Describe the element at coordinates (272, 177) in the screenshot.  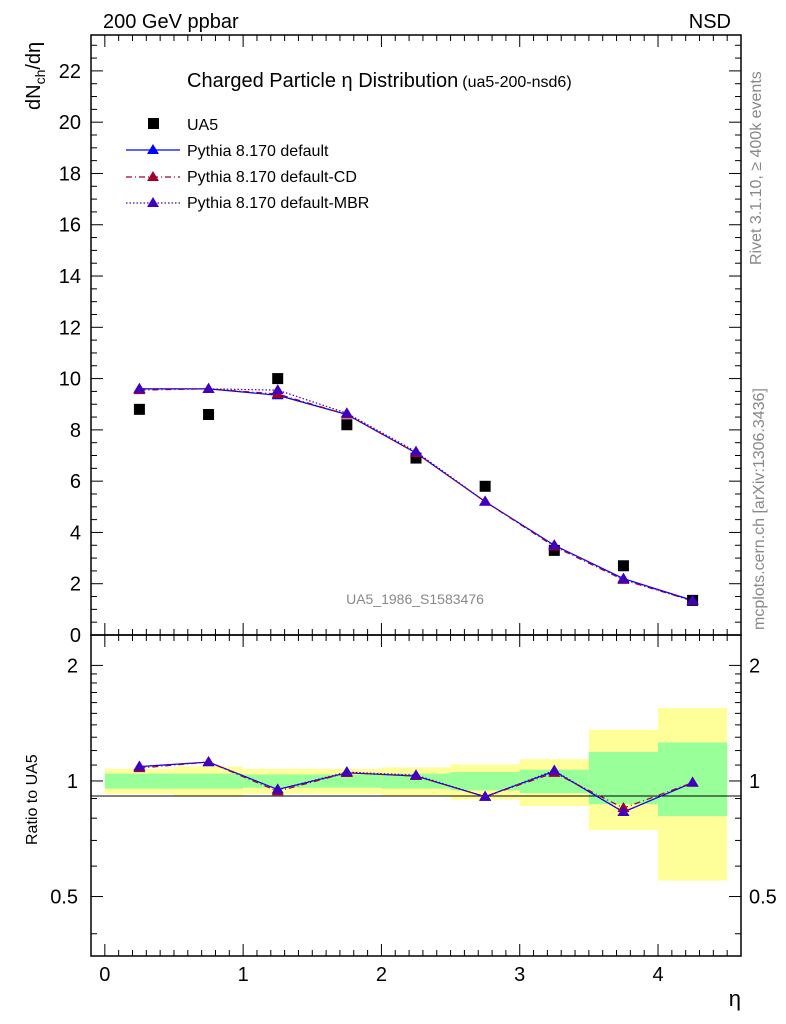
I see `legend-label-cd: Pythia 8.170 default-CD` at that location.